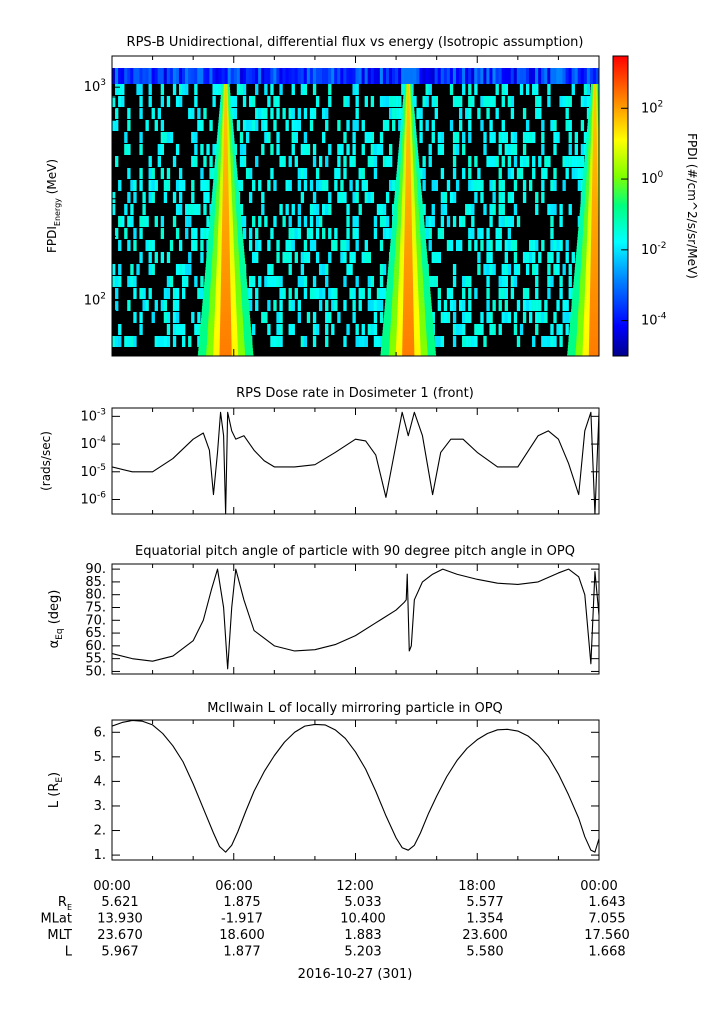 The image size is (725, 1019). I want to click on ephemeris-value: 5.577, so click(484, 902).